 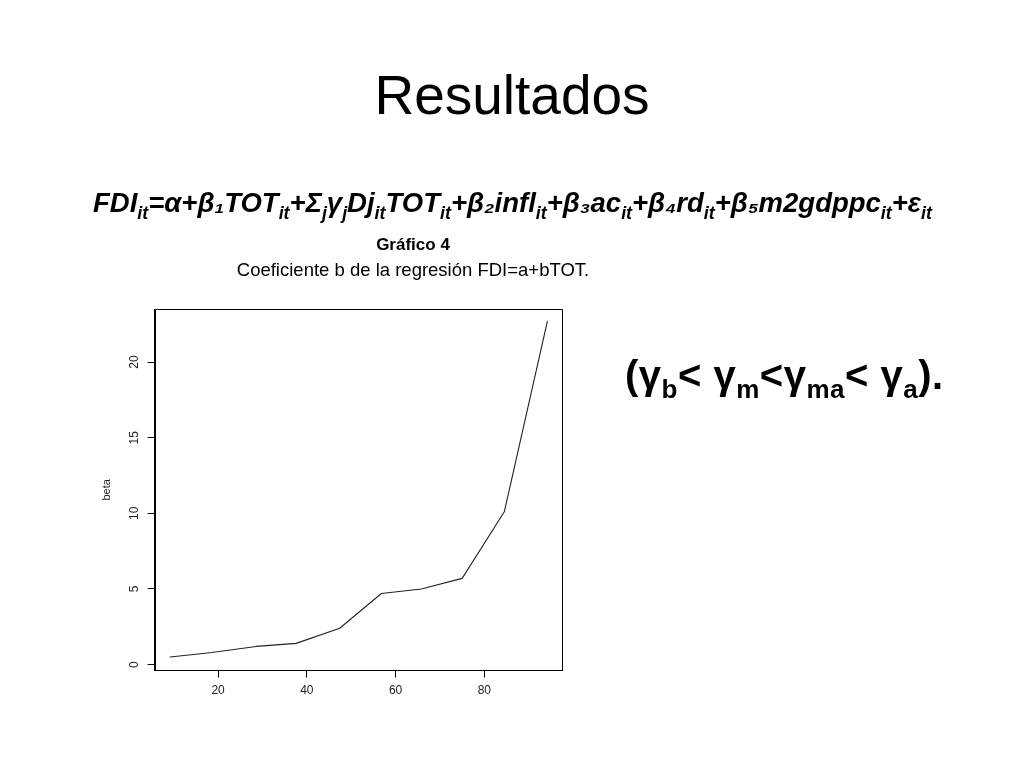 What do you see at coordinates (134, 664) in the screenshot?
I see `y-tick-label: 0` at bounding box center [134, 664].